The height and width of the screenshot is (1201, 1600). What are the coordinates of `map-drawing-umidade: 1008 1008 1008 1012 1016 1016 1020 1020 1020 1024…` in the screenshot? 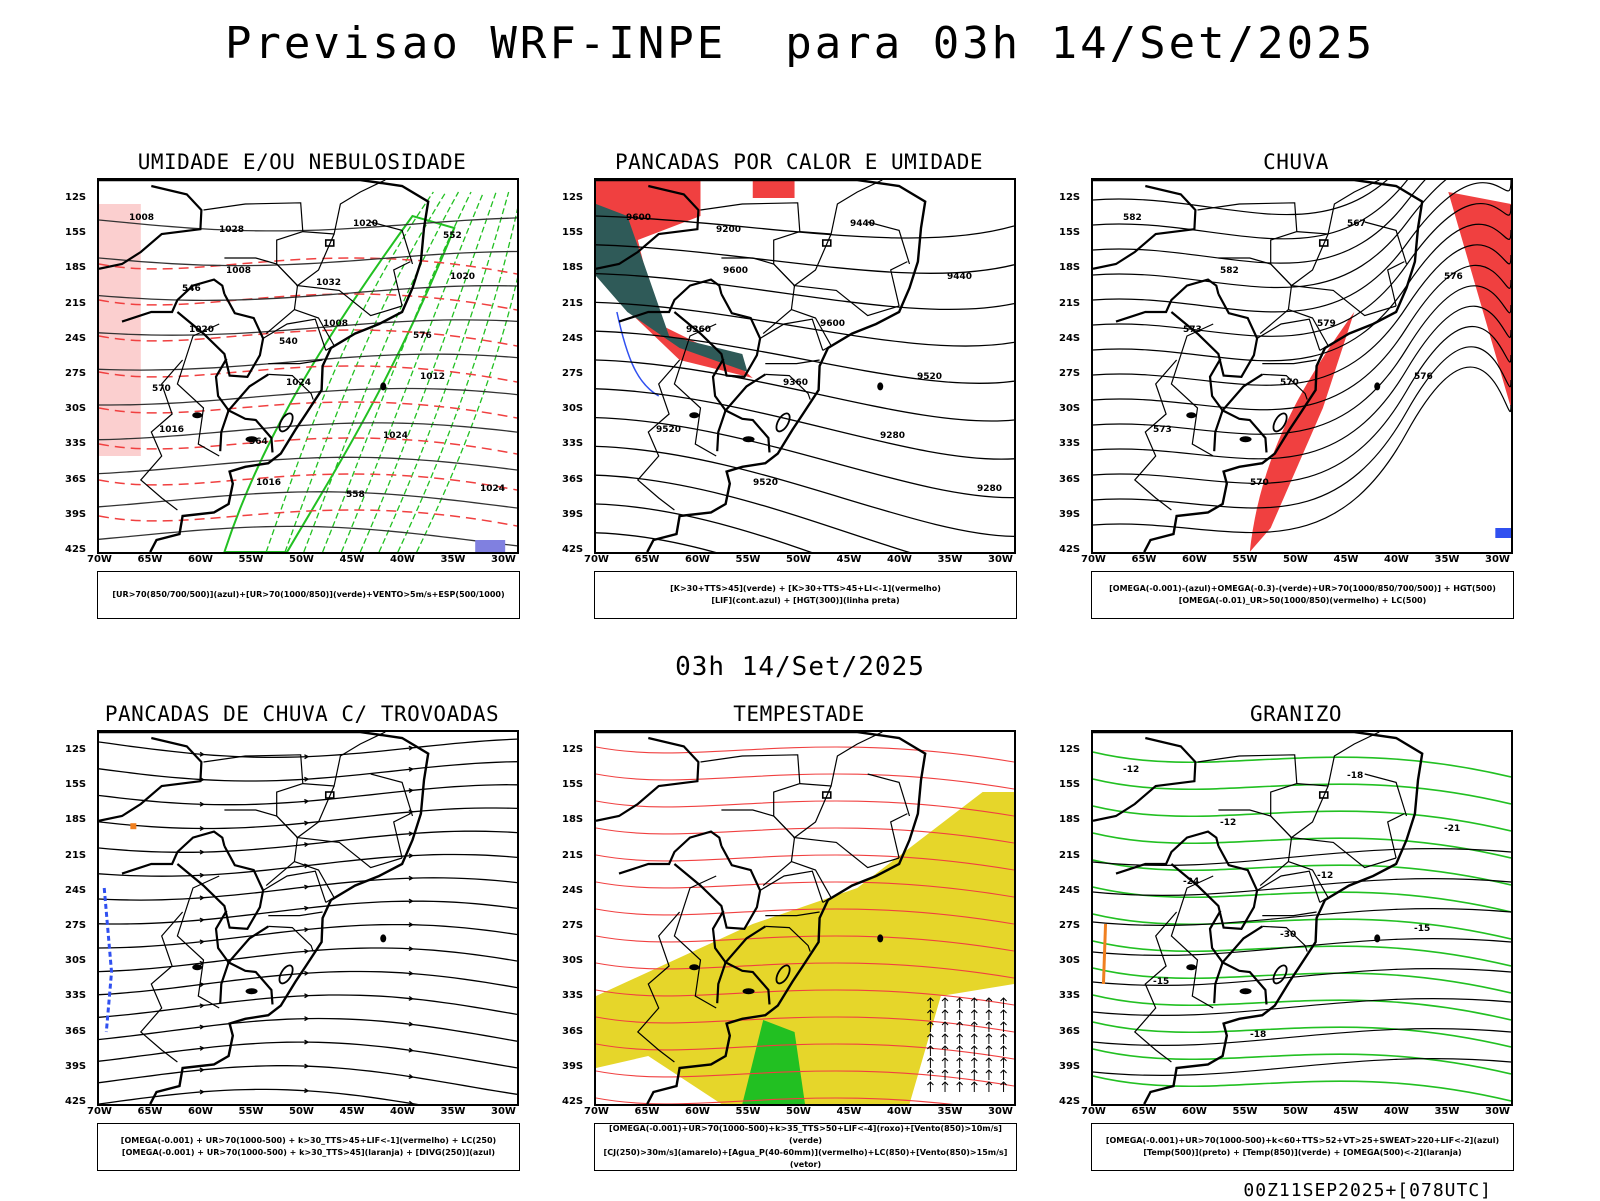 It's located at (308, 366).